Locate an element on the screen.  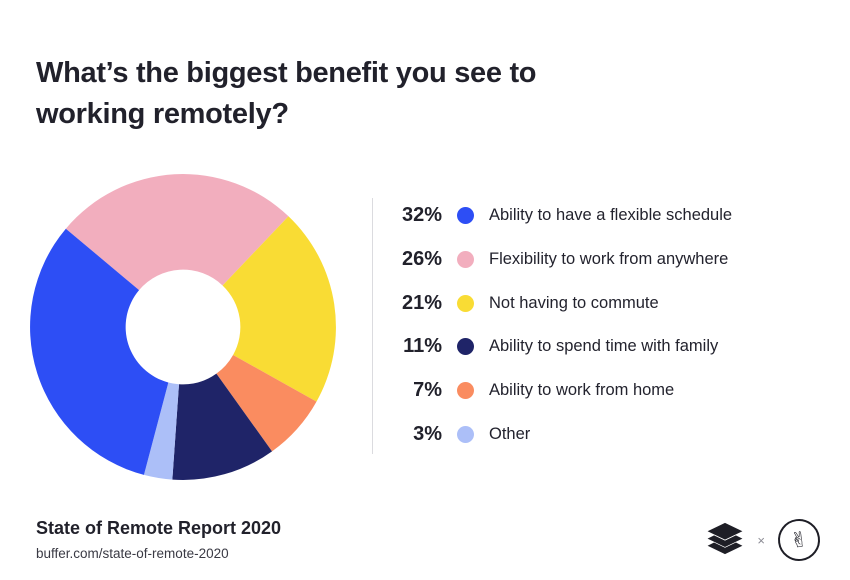
legend-row-work-from-home: 7% Ability to work from home is located at coordinates (560, 391).